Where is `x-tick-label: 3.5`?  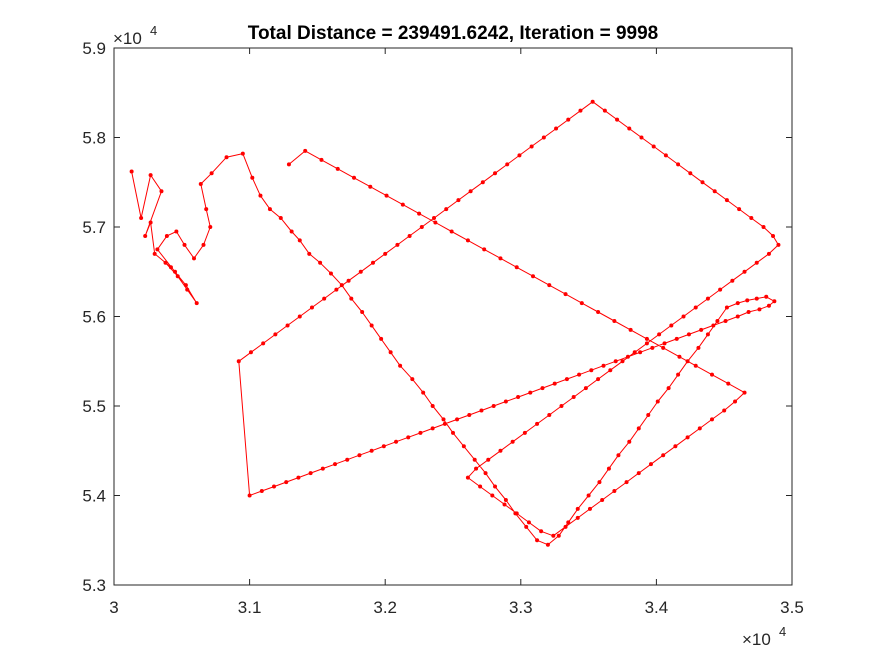
x-tick-label: 3.5 is located at coordinates (792, 607).